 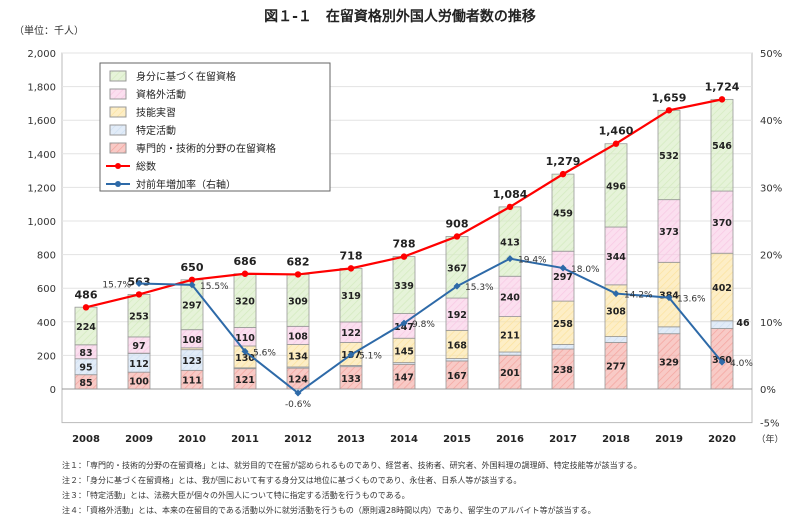 I want to click on total-label: 650, so click(x=192, y=267).